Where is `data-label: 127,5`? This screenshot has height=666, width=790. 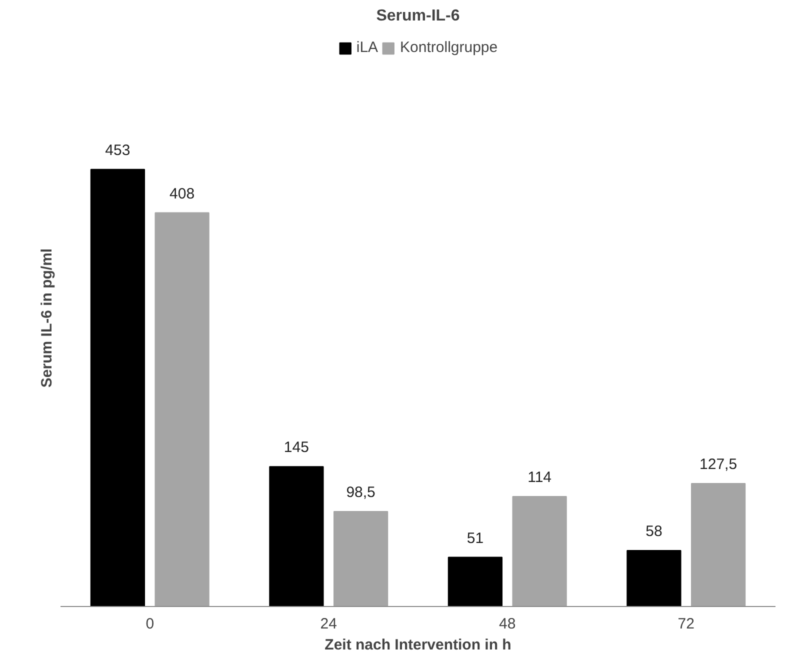 data-label: 127,5 is located at coordinates (719, 465).